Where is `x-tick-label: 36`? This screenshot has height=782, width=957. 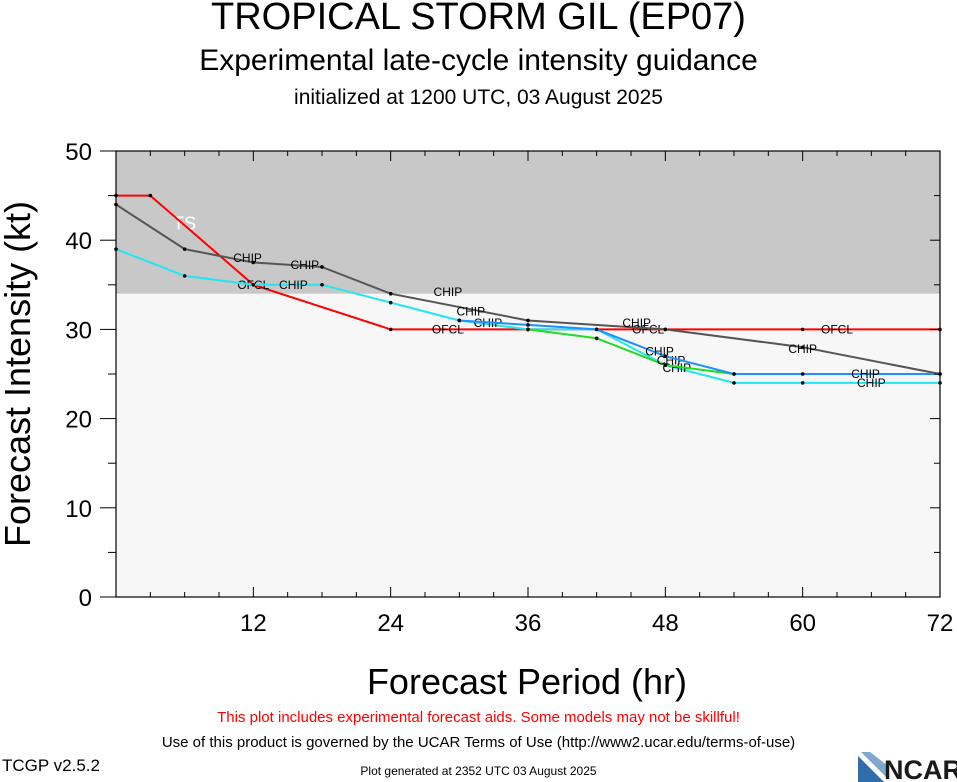
x-tick-label: 36 is located at coordinates (528, 623).